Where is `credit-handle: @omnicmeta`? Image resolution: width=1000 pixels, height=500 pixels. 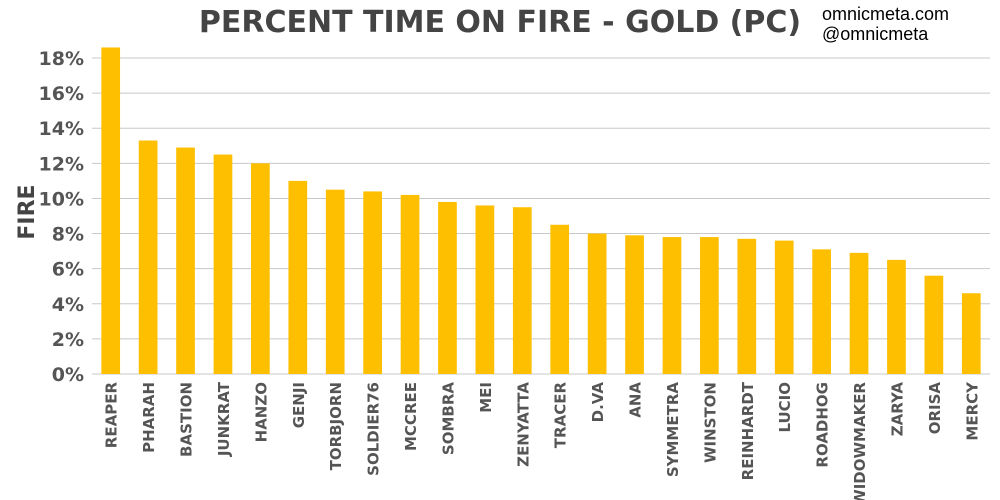
credit-handle: @omnicmeta is located at coordinates (875, 34).